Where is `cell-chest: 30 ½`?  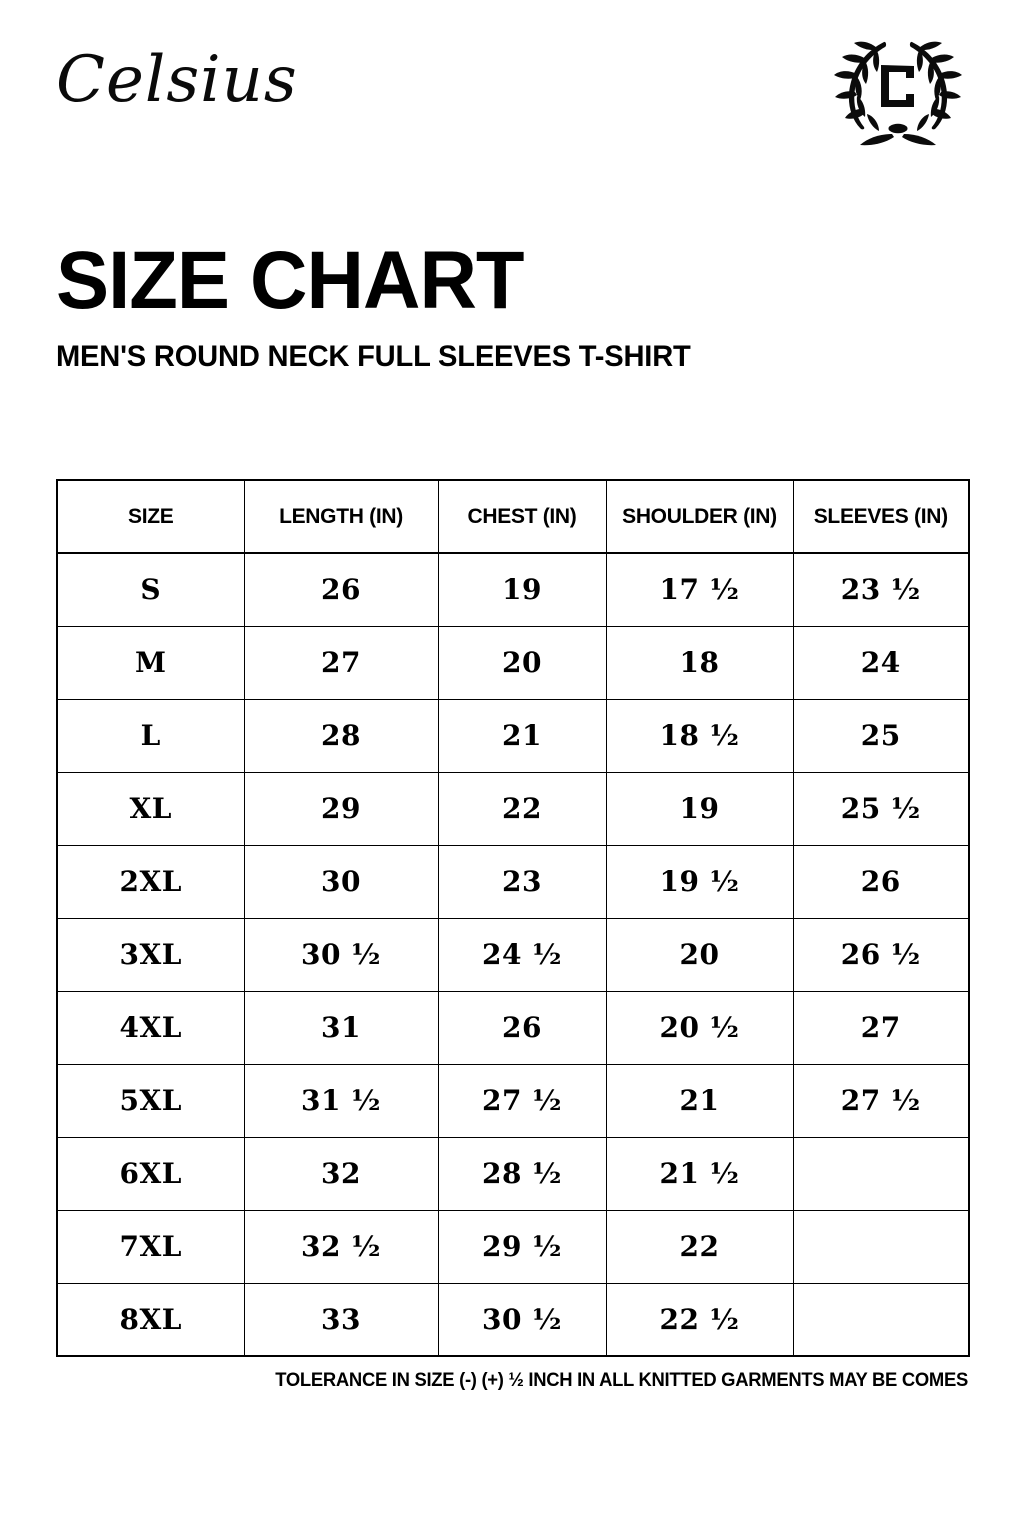
cell-chest: 30 ½ is located at coordinates (522, 1319).